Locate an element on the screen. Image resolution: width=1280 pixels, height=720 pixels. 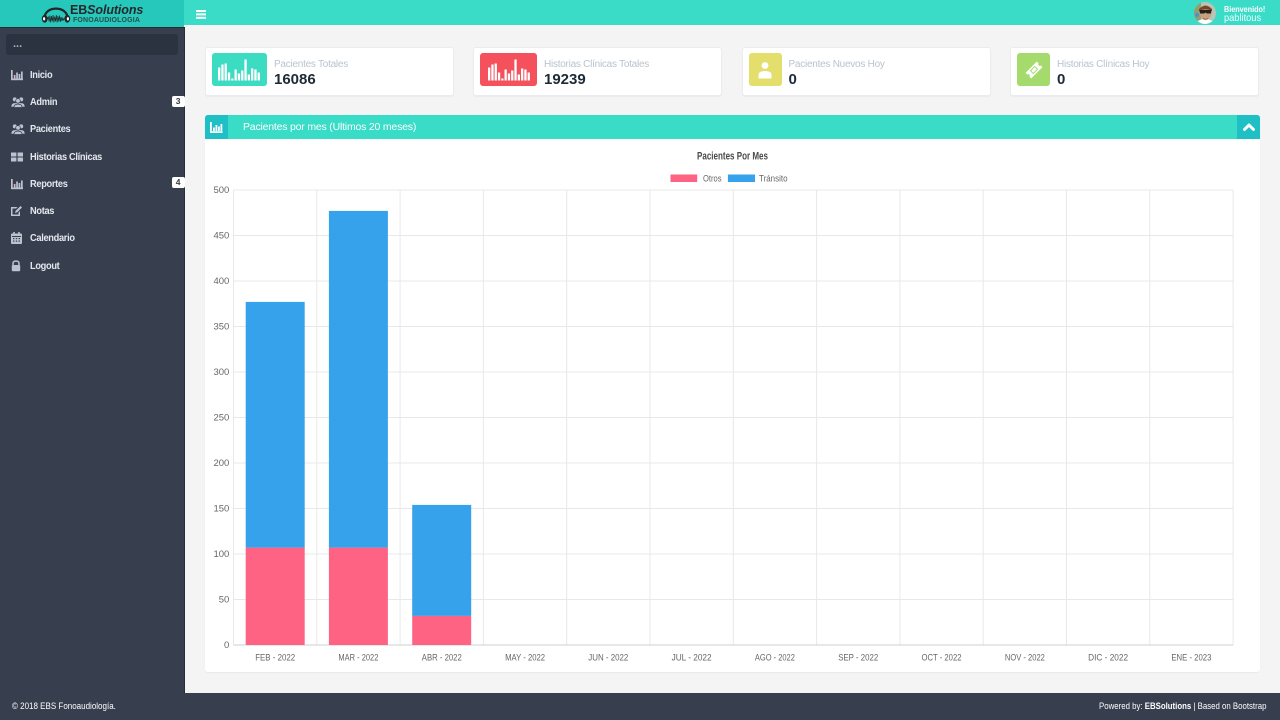
svg-text: ABR - 2022 is located at coordinates (442, 658).